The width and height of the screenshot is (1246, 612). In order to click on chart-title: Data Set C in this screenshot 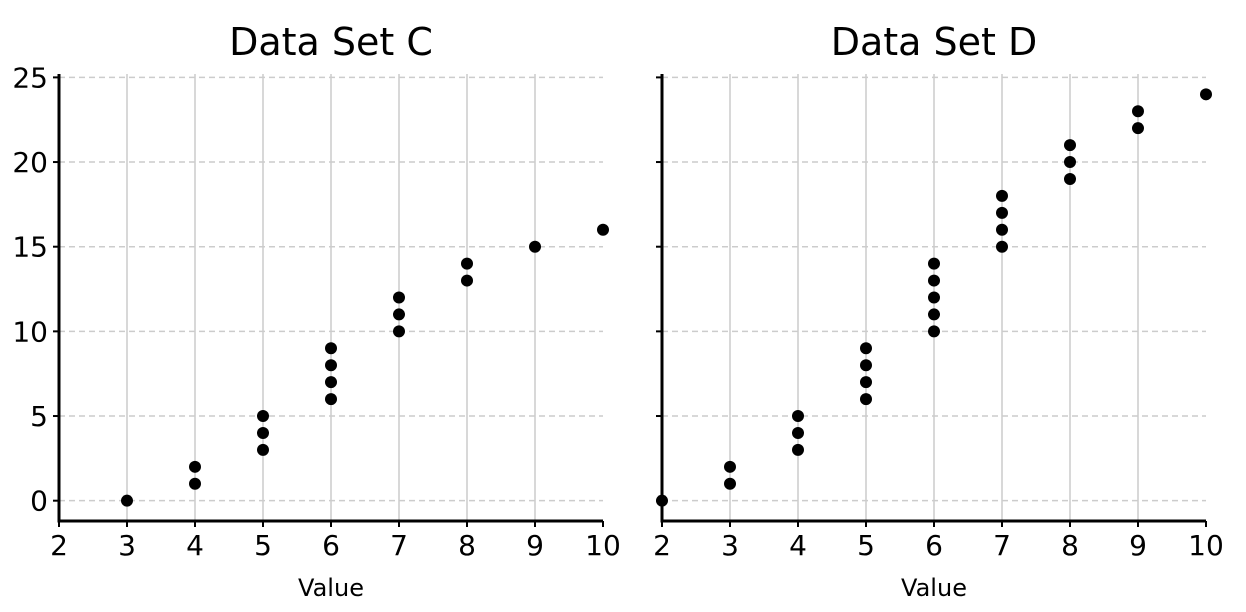, I will do `click(331, 42)`.